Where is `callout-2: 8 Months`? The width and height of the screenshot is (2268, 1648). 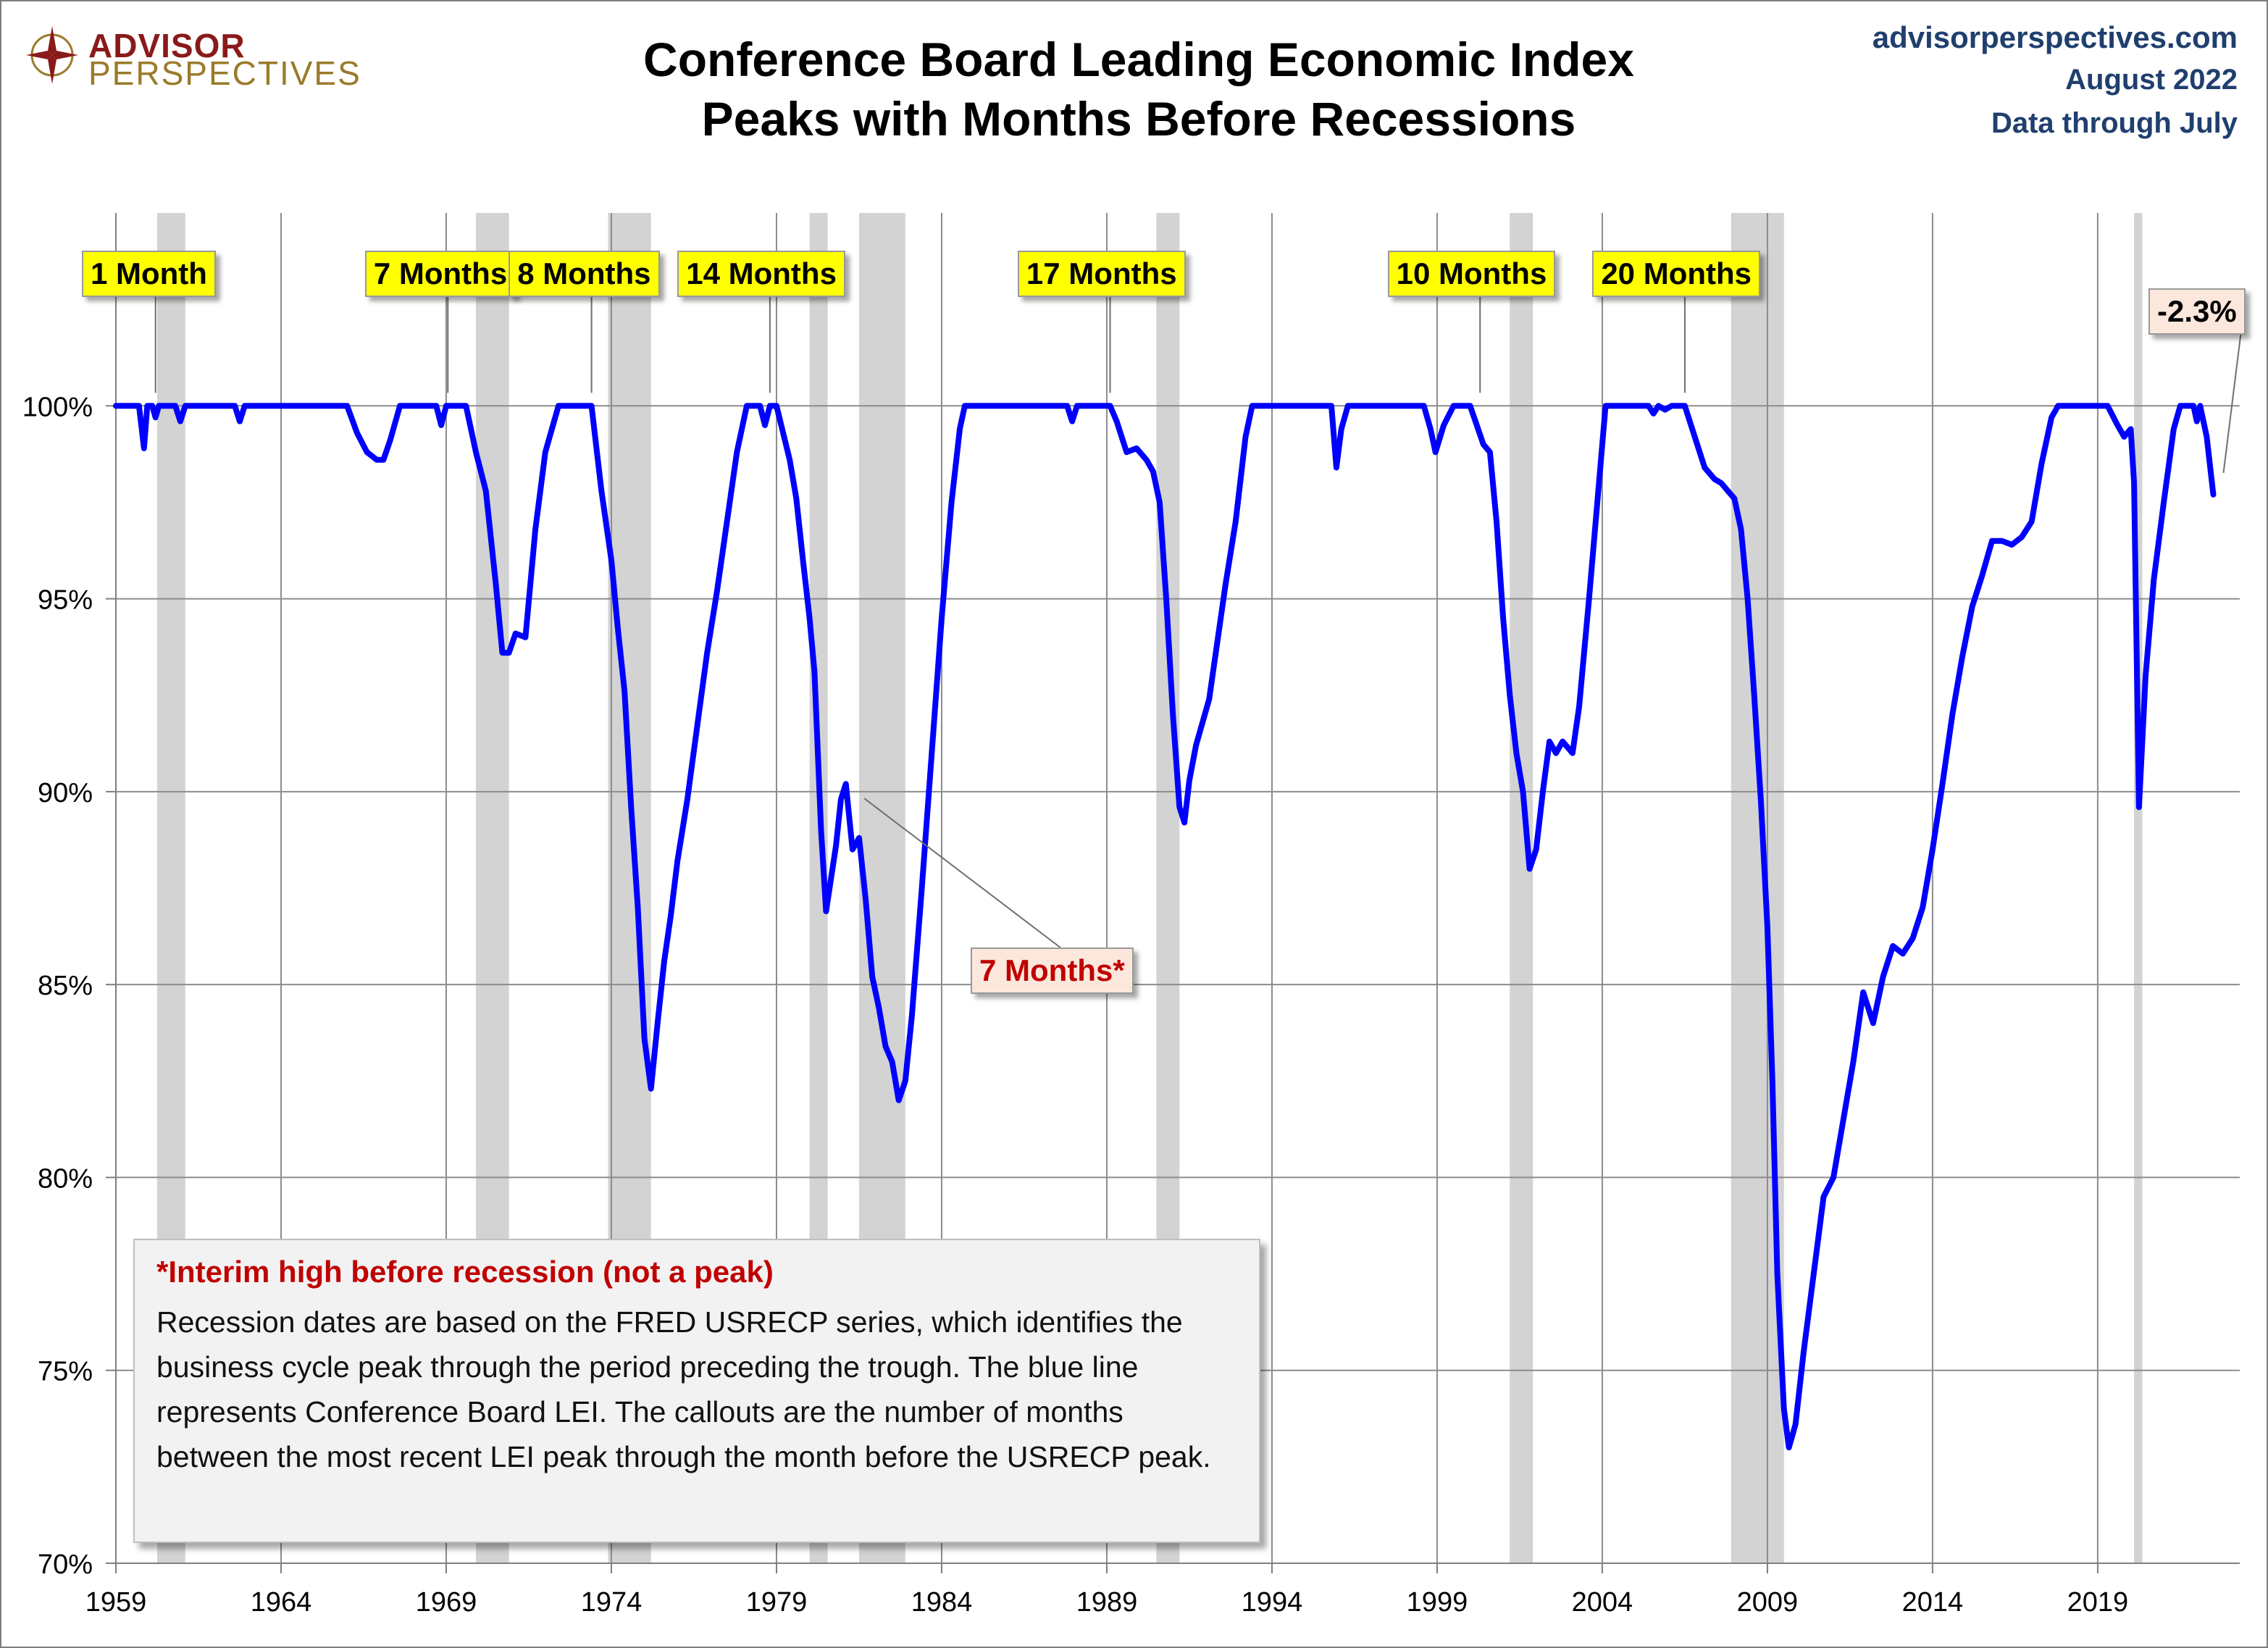
callout-2: 8 Months is located at coordinates (585, 274).